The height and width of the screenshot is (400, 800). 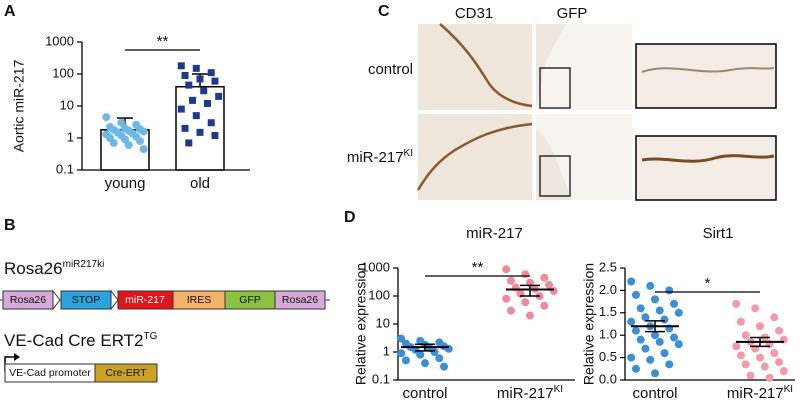 I want to click on y-axis-label: Aortic miR-217, so click(x=19, y=106).